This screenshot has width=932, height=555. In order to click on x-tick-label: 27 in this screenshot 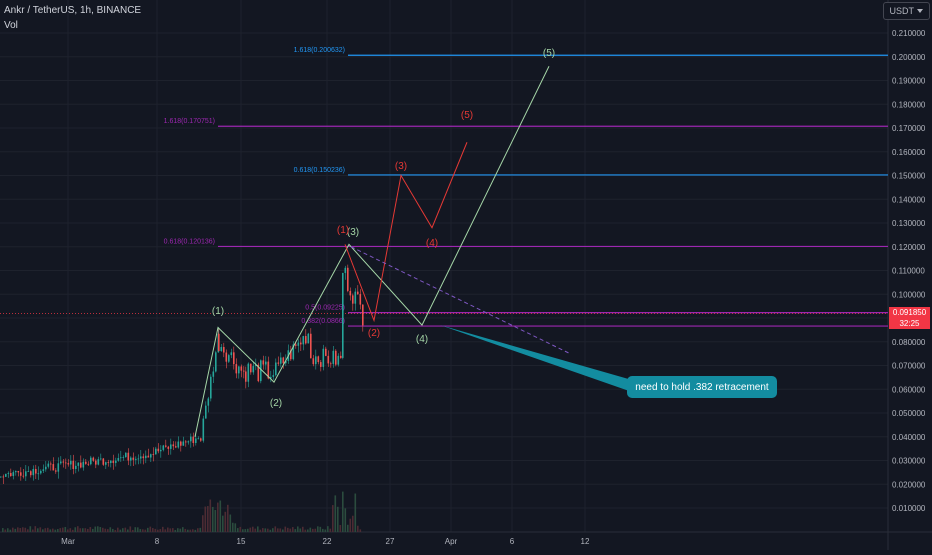, I will do `click(390, 541)`.